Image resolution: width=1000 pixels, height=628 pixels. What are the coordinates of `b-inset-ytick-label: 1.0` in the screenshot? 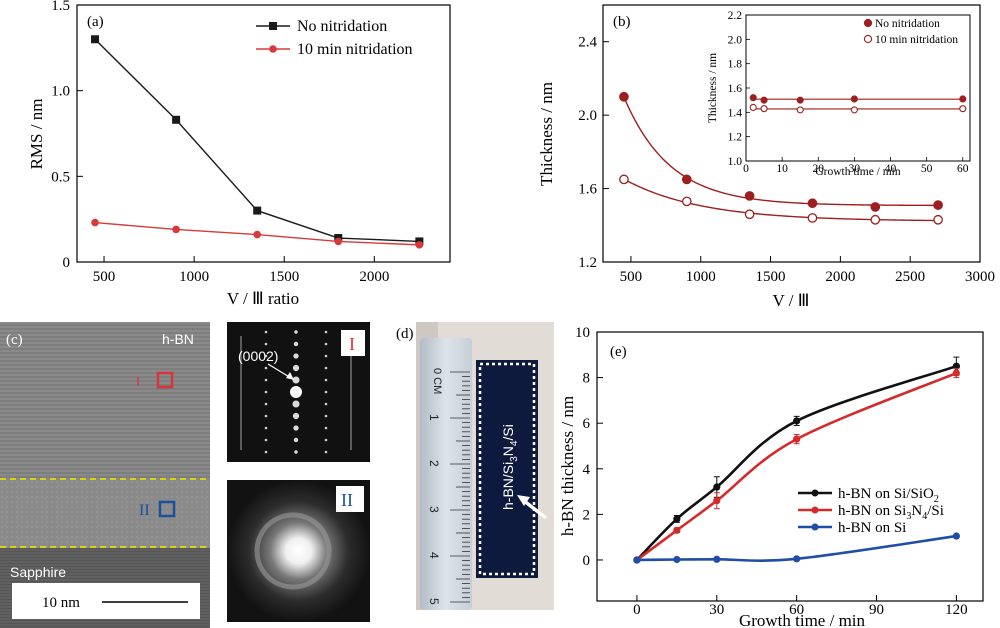 It's located at (735, 162).